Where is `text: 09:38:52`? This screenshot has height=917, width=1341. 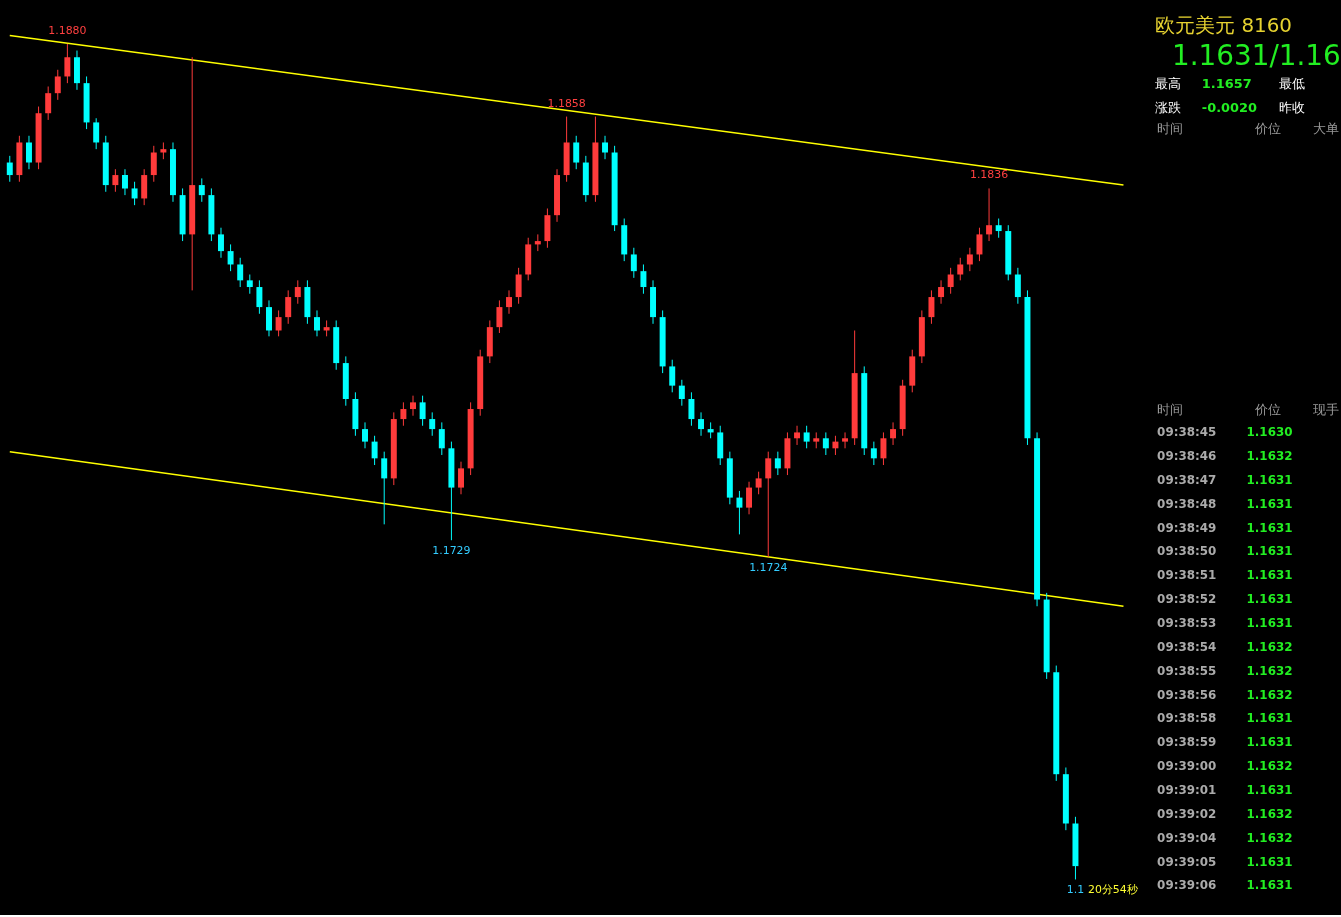 text: 09:38:52 is located at coordinates (1187, 599).